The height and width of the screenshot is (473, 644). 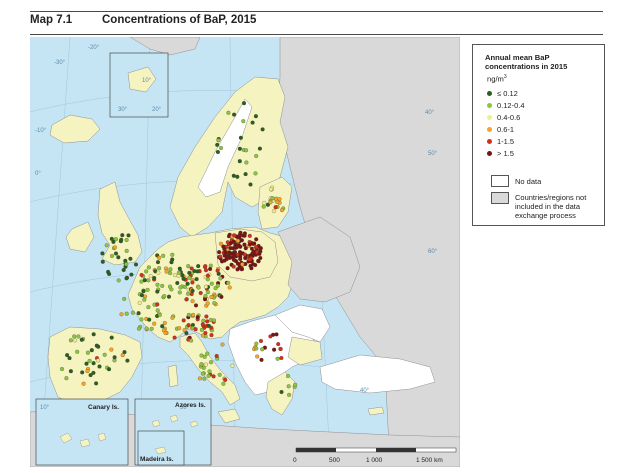 What do you see at coordinates (506, 141) in the screenshot?
I see `legend-class-label: 1-1.5` at bounding box center [506, 141].